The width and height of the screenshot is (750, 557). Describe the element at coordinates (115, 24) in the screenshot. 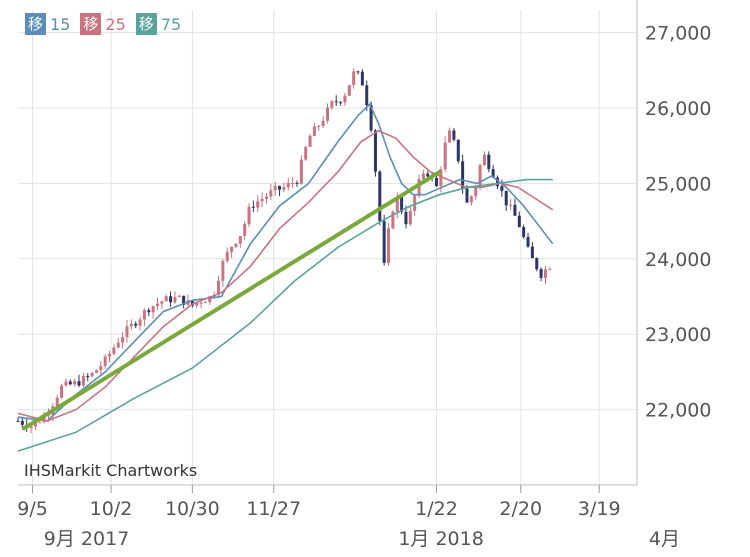

I see `legend-value: 25` at that location.